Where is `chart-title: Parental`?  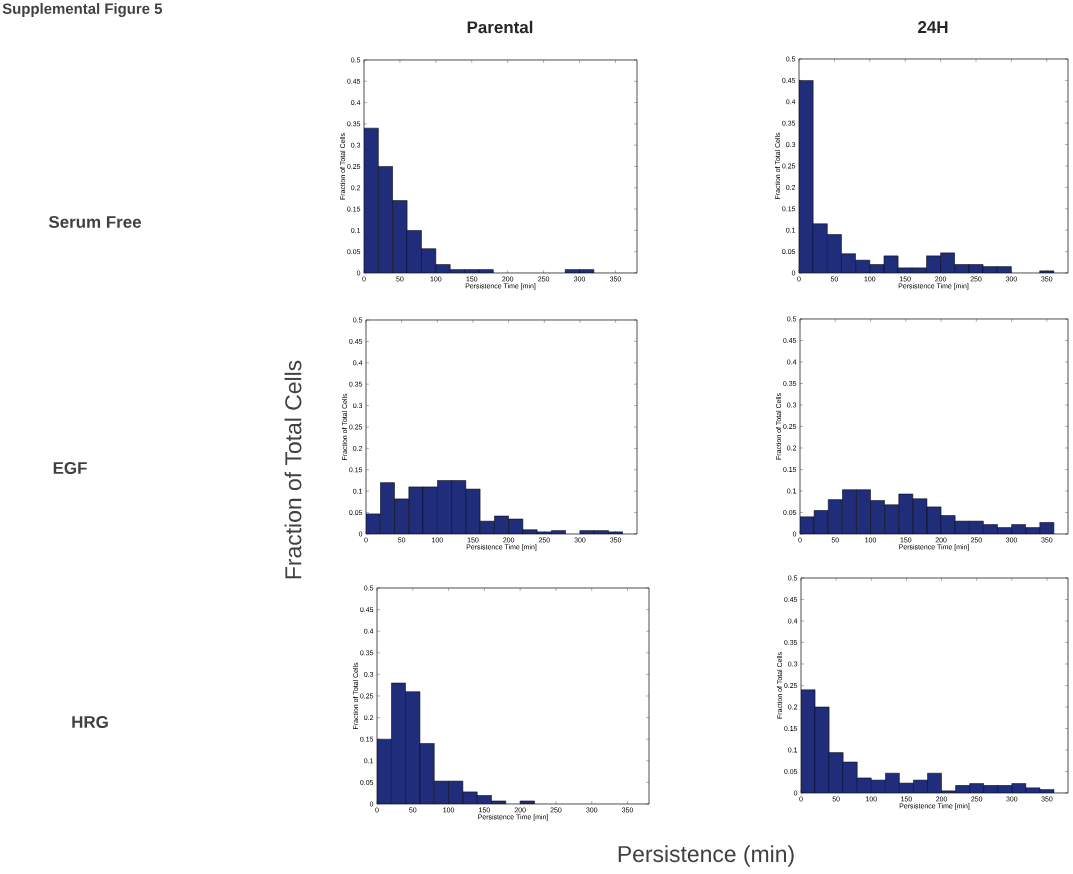
chart-title: Parental is located at coordinates (500, 27).